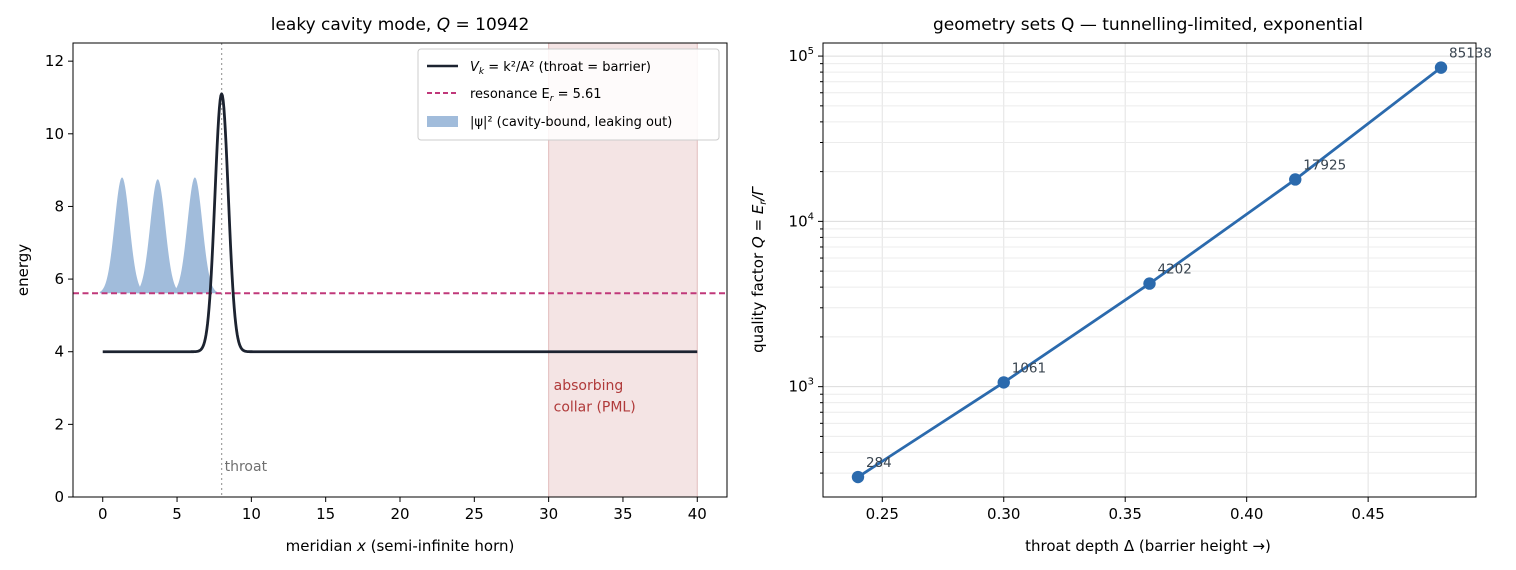 The height and width of the screenshot is (570, 1516). What do you see at coordinates (59, 352) in the screenshot?
I see `left-y-tick-label: 4` at bounding box center [59, 352].